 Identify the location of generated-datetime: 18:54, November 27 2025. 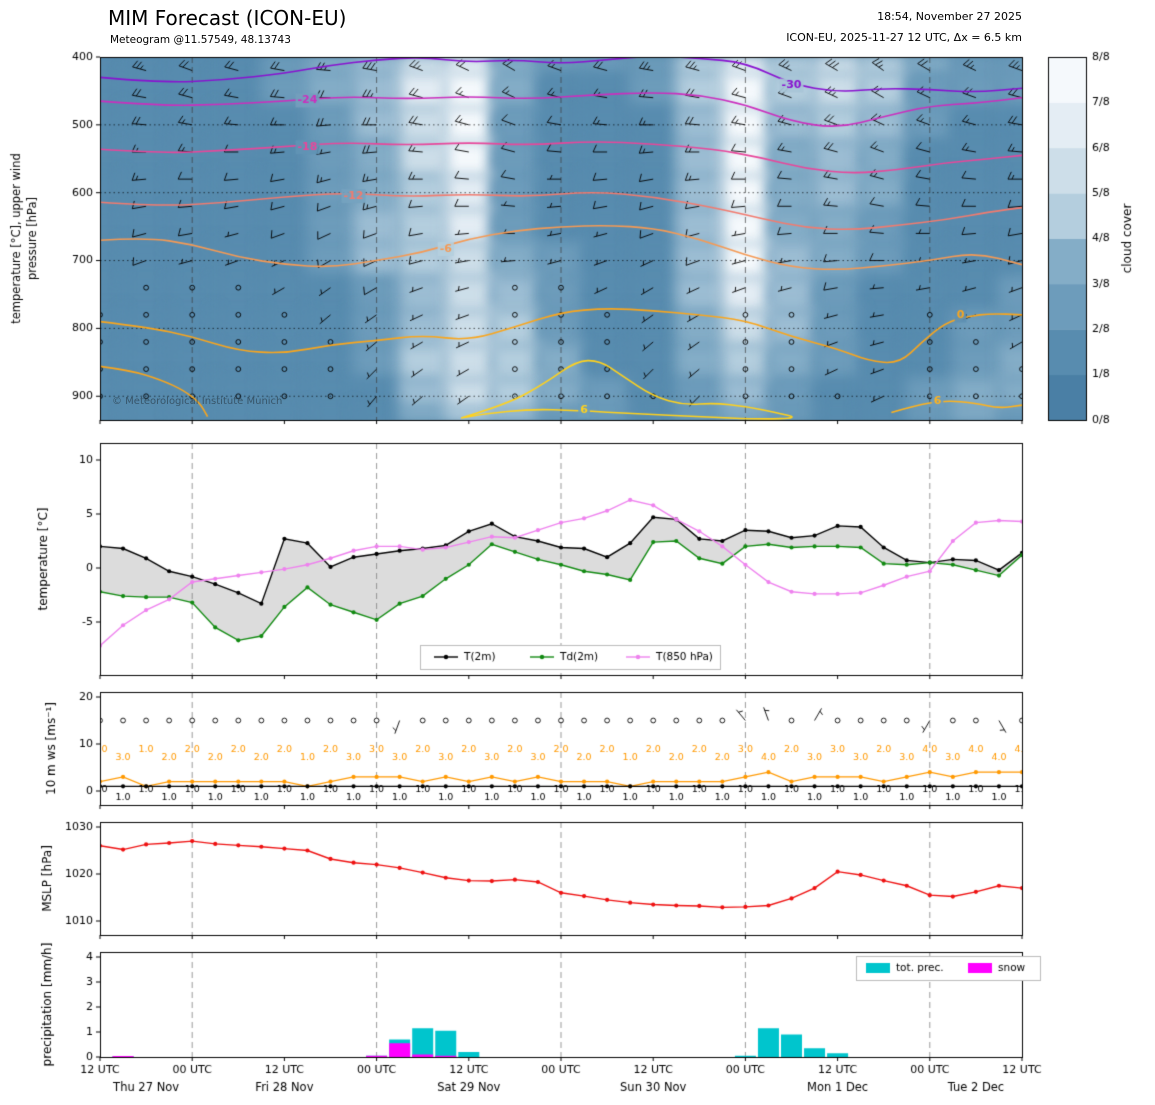
(949, 16).